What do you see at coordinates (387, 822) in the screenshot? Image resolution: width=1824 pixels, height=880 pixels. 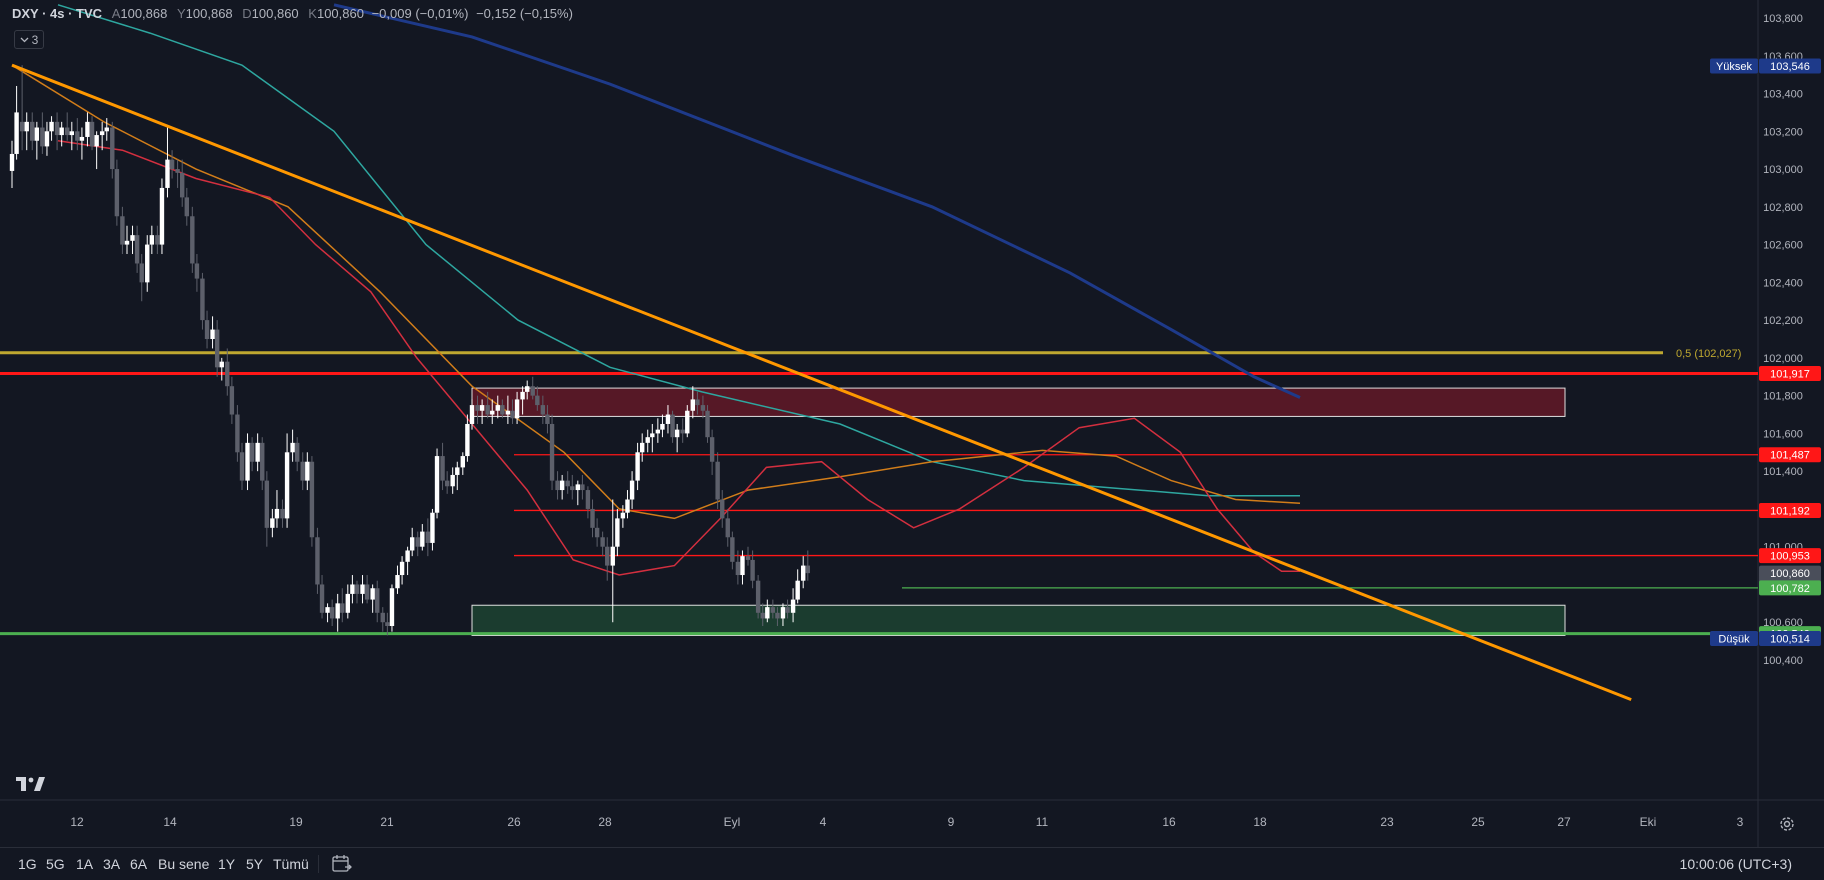 I see `time-tick-label: 21` at bounding box center [387, 822].